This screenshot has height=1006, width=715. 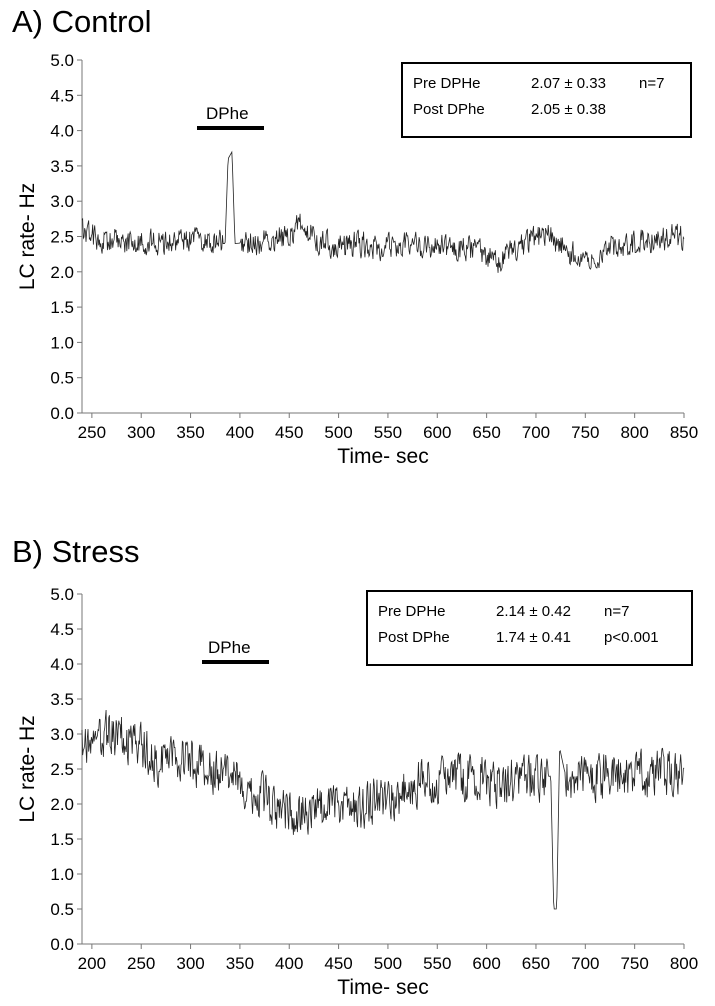 What do you see at coordinates (533, 637) in the screenshot?
I see `stats-value: 1.74 ± 0.41` at bounding box center [533, 637].